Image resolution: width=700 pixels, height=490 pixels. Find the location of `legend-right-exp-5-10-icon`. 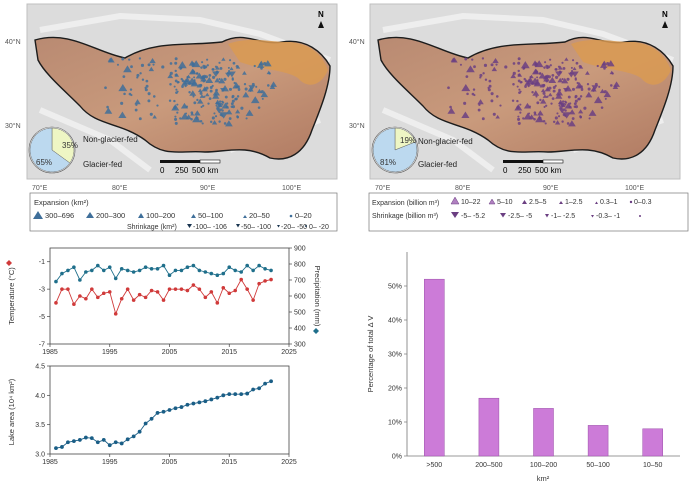

legend-right-exp-5-10-icon is located at coordinates (492, 201).